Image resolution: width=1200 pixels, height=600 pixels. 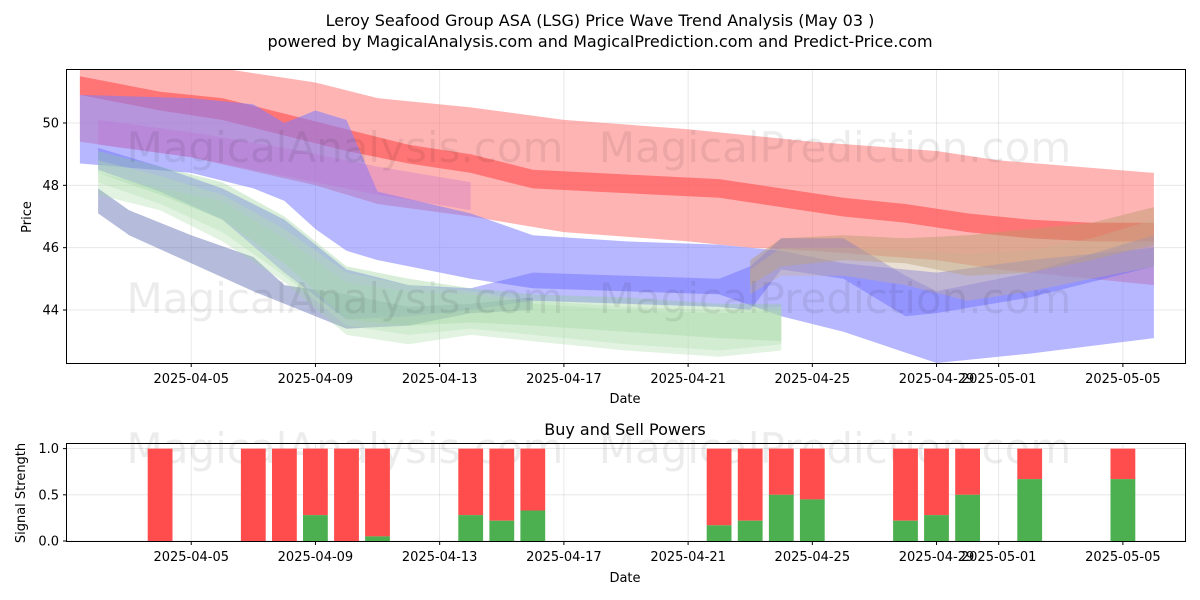 What do you see at coordinates (564, 379) in the screenshot?
I see `price-x-tick-label: 2025-04-17` at bounding box center [564, 379].